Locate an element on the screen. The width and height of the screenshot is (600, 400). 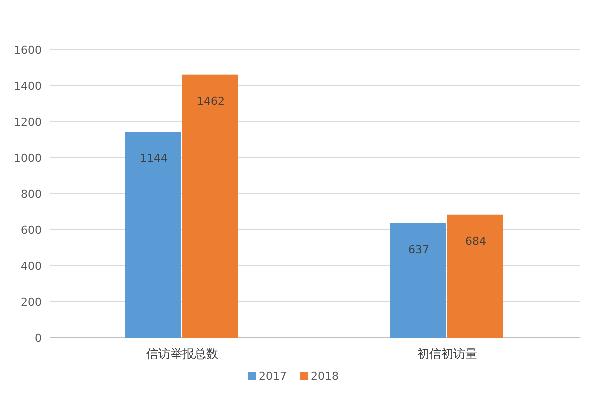
data-label: 637 is located at coordinates (419, 249).